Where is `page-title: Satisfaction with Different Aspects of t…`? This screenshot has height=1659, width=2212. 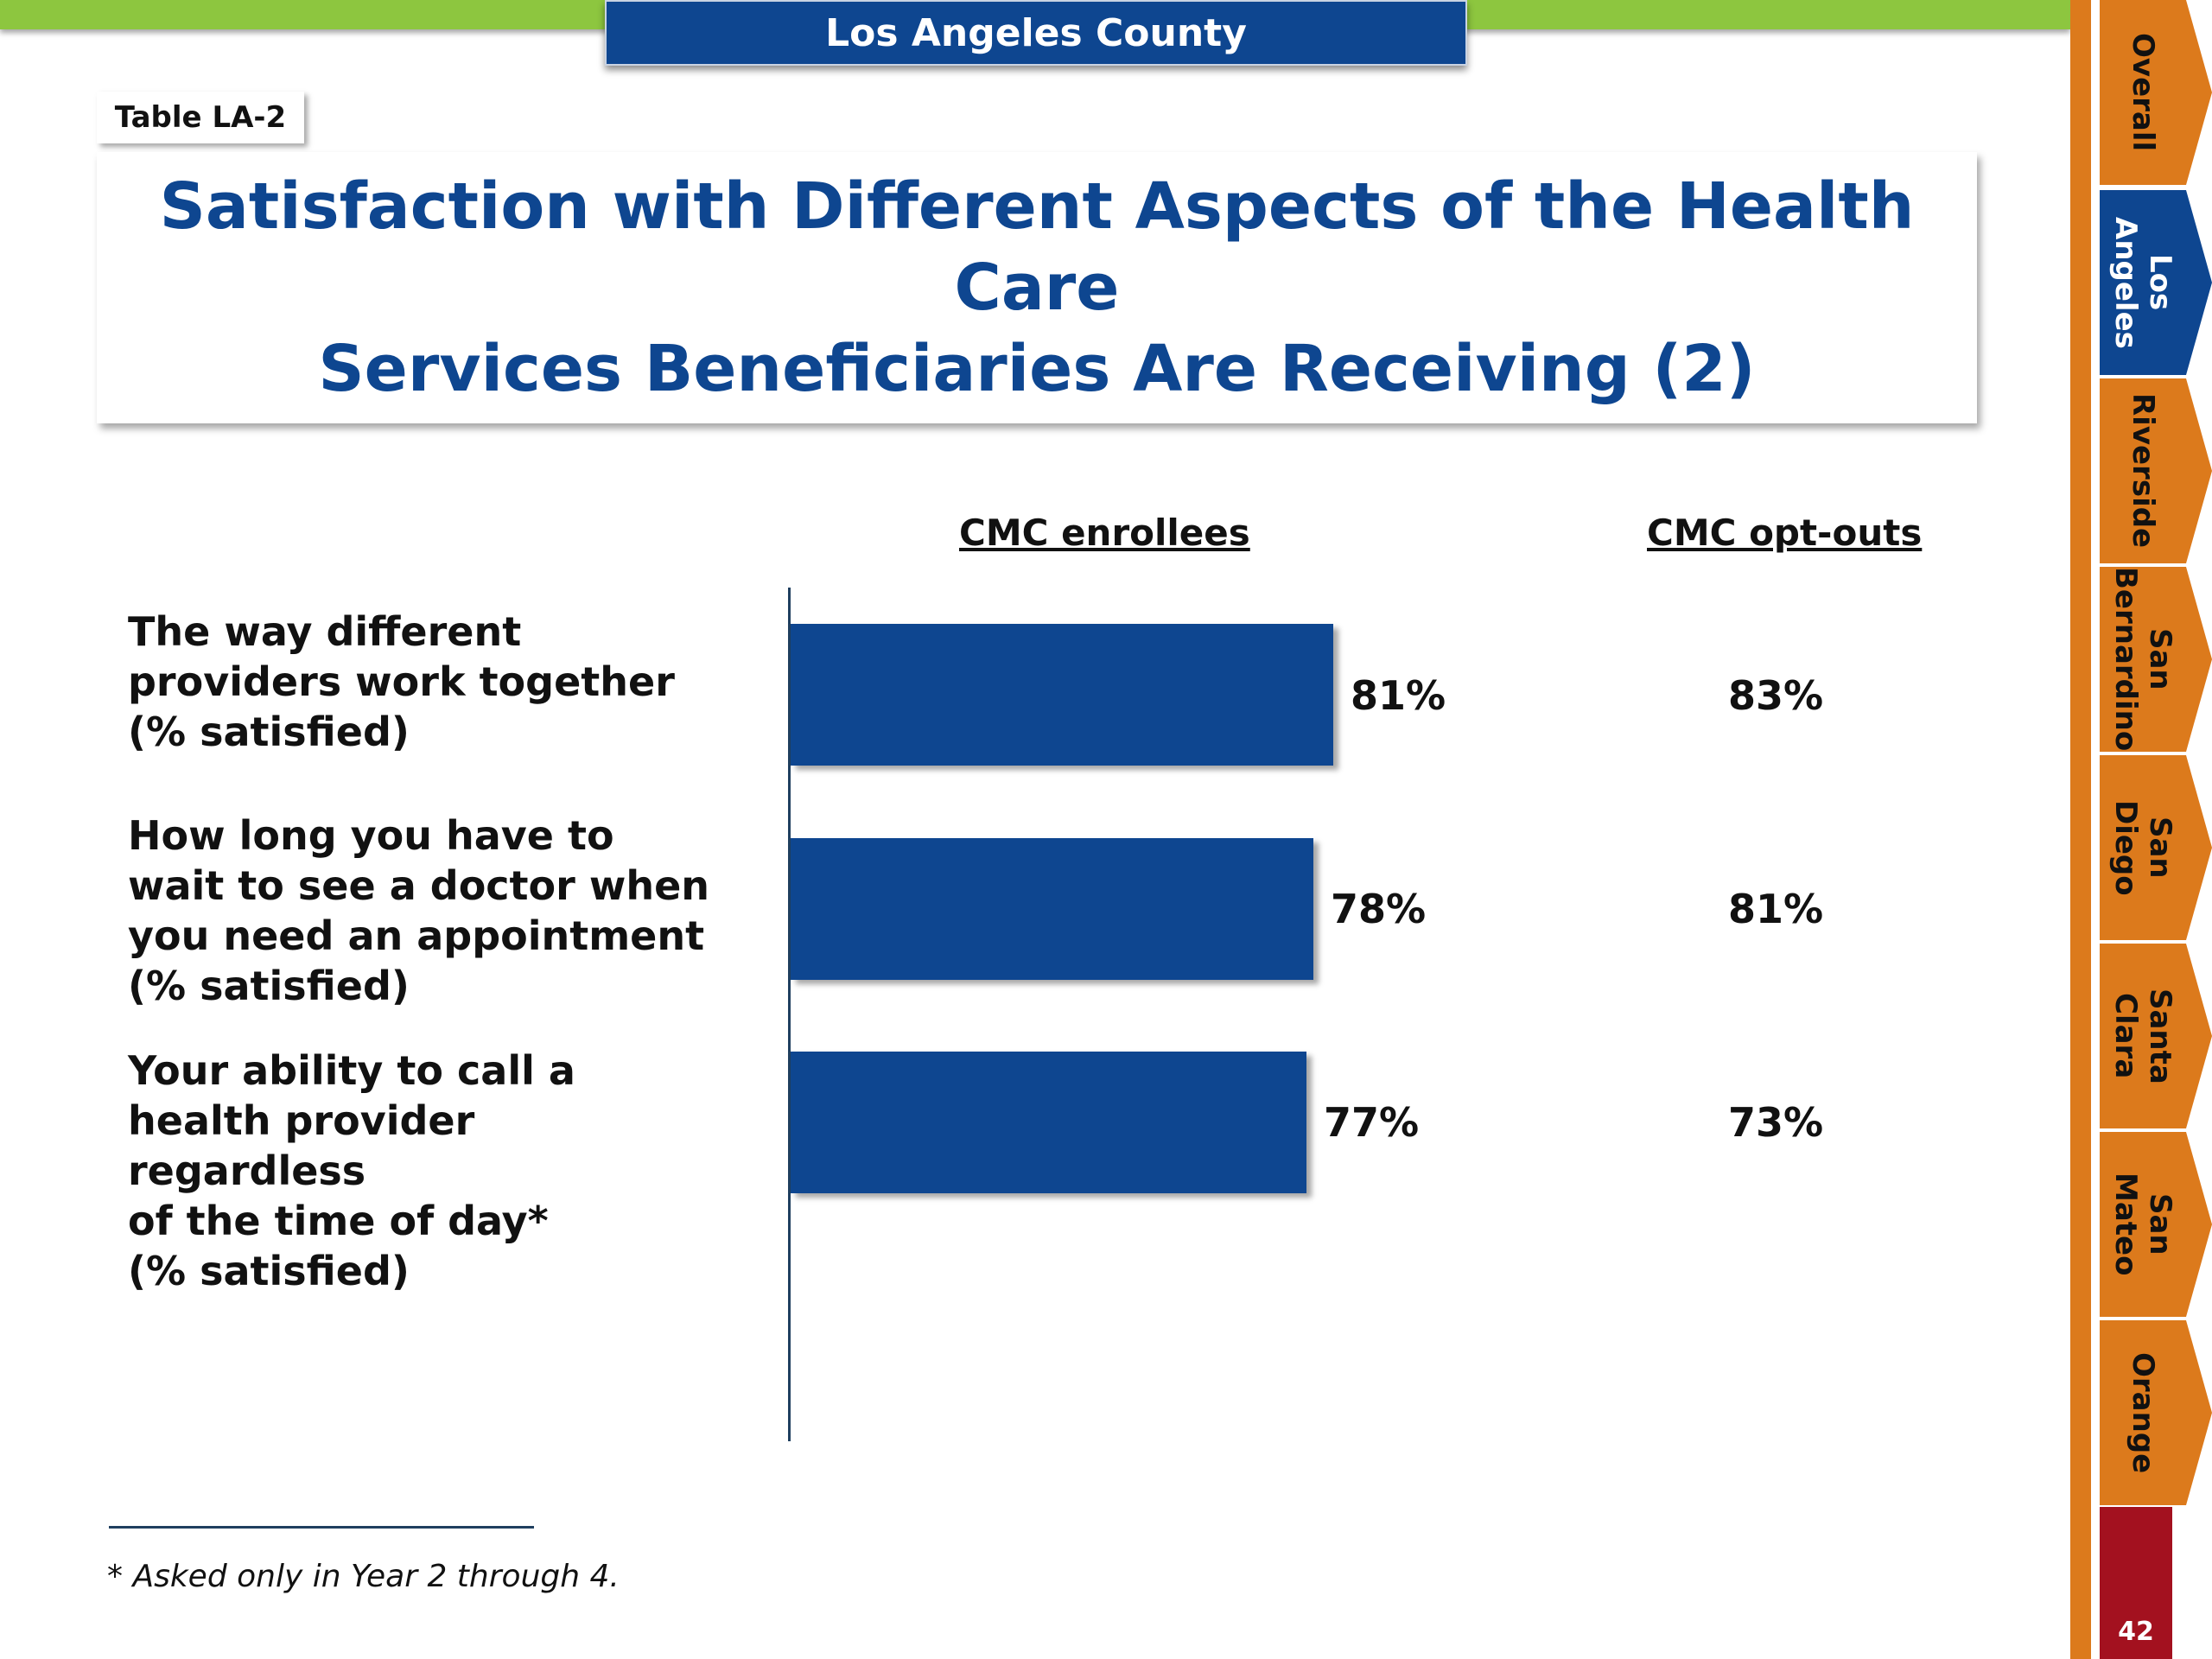 page-title: Satisfaction with Different Aspects of t… is located at coordinates (1037, 288).